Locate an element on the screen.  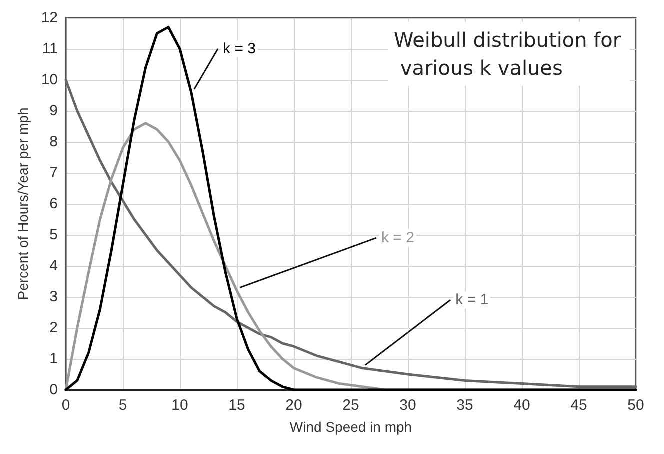
text: Weibull distribution for various k values is located at coordinates (508, 54).